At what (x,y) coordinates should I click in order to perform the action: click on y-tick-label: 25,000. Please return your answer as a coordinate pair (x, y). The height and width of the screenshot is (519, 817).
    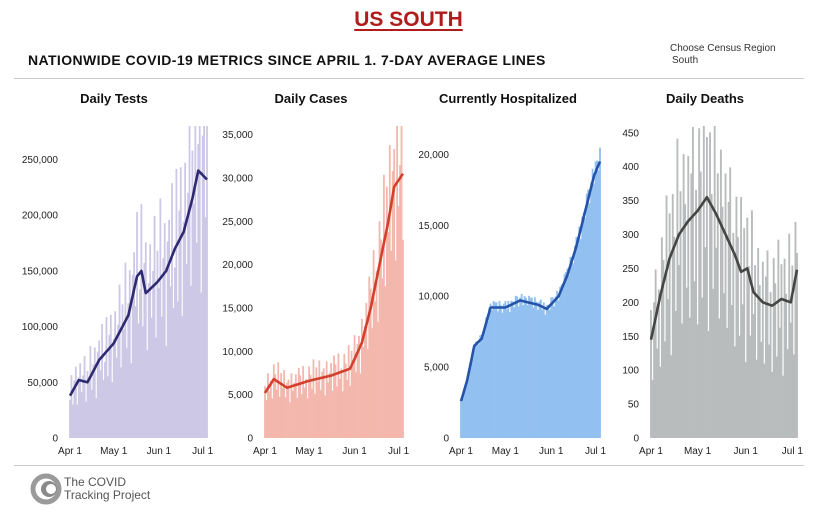
    Looking at the image, I should click on (237, 222).